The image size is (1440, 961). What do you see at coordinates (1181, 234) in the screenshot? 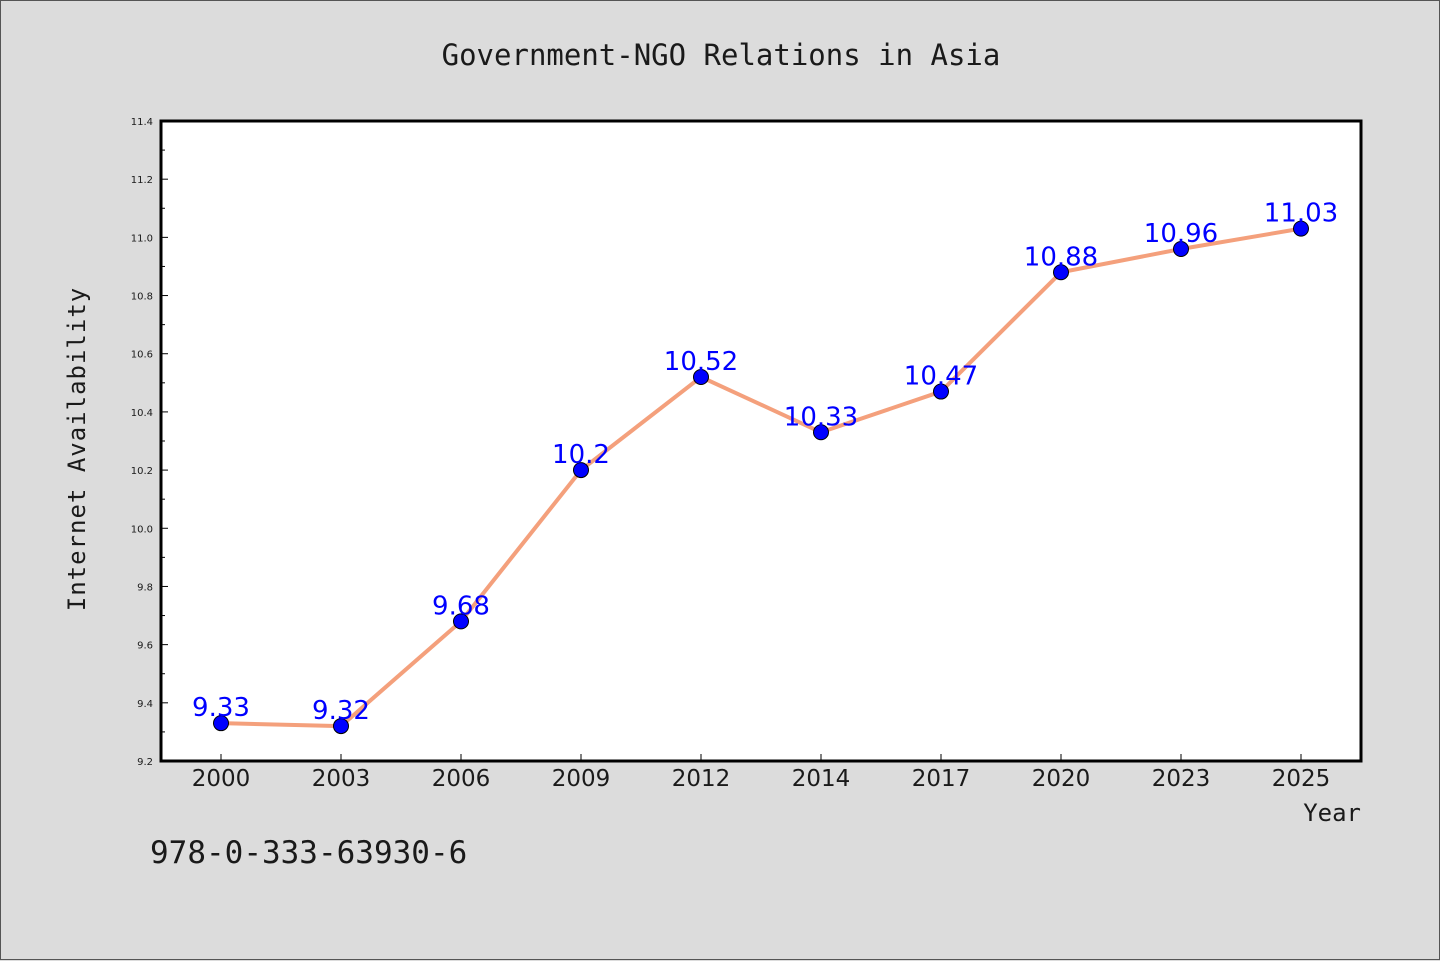
I see `data-label: 10.96` at bounding box center [1181, 234].